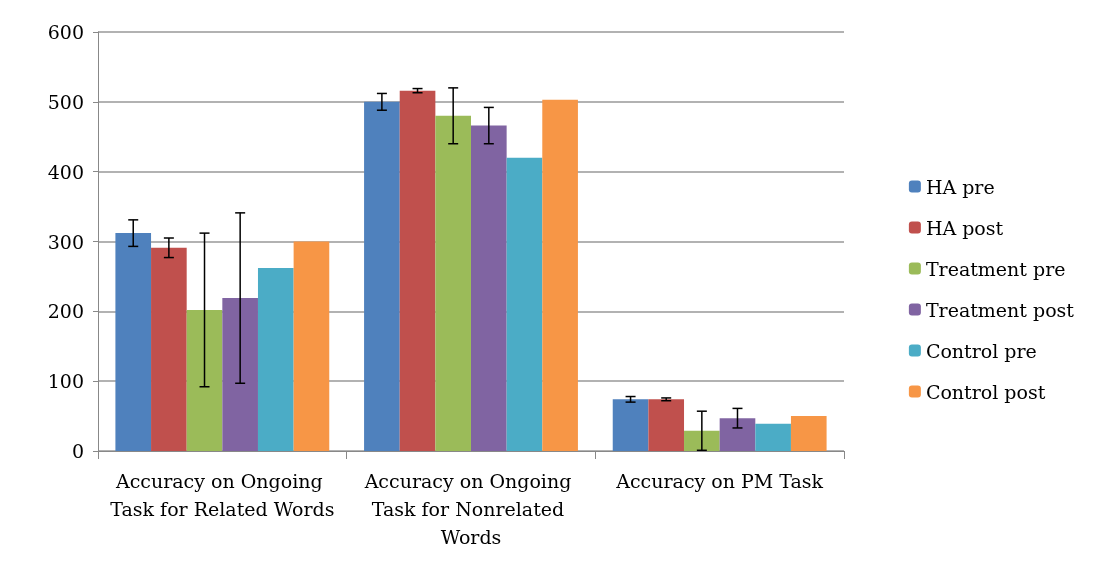 The height and width of the screenshot is (578, 1099). What do you see at coordinates (222, 495) in the screenshot?
I see `x-tick-label: Accuracy on Ongoing Task for Related Words` at bounding box center [222, 495].